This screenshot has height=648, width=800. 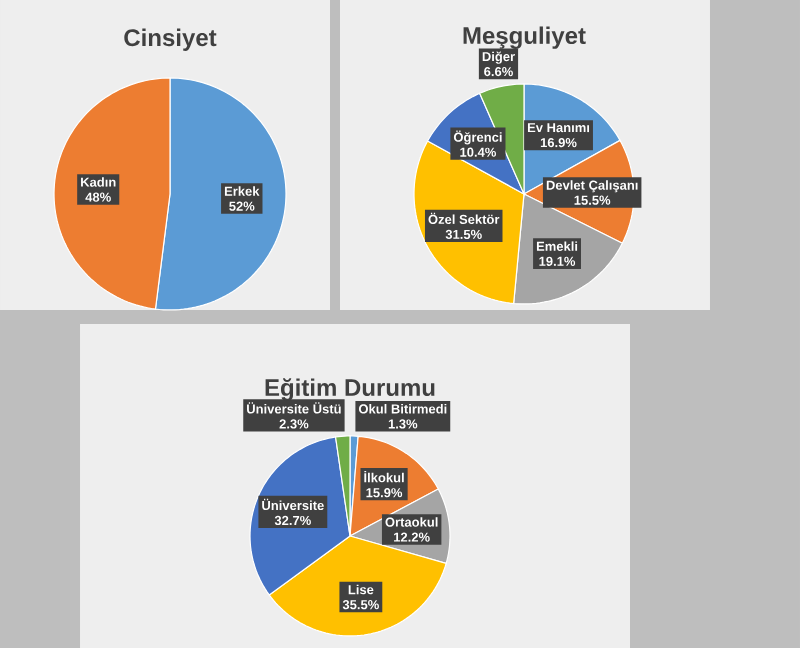 What do you see at coordinates (170, 39) in the screenshot?
I see `chart-title: Cinsiyet` at bounding box center [170, 39].